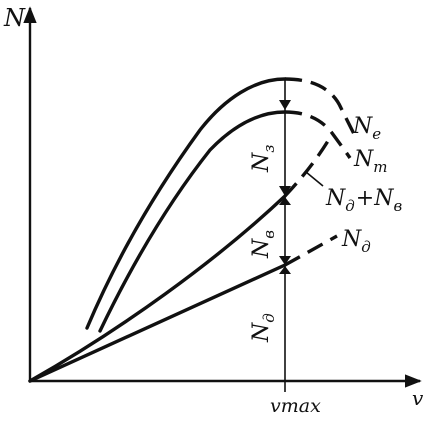  What do you see at coordinates (311, 250) in the screenshot?
I see `nd-line-dashed` at bounding box center [311, 250].